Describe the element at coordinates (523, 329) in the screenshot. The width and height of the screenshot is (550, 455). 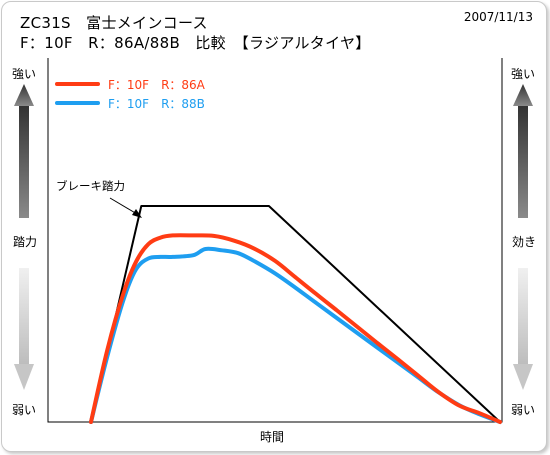
I see `right-down-arrow-icon` at that location.